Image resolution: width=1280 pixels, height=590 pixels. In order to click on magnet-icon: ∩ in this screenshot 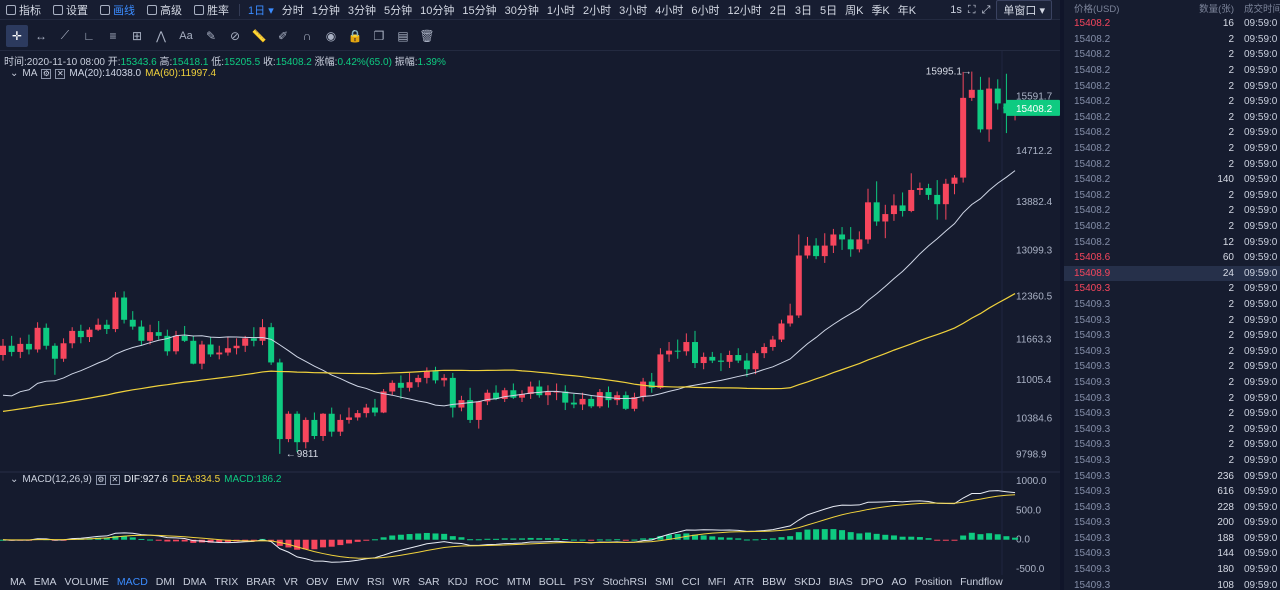, I will do `click(307, 35)`.